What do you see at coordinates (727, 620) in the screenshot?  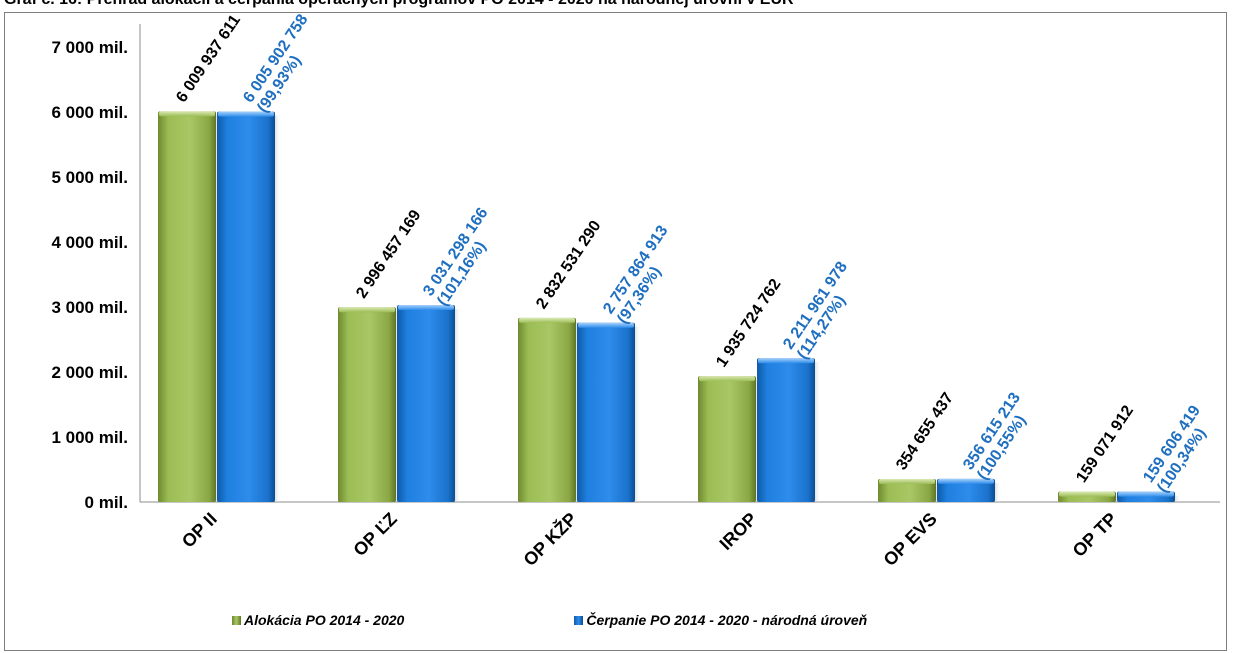 I see `legend-label-drawing: Čerpanie PO 2014 - 2020 - národná úroveň` at bounding box center [727, 620].